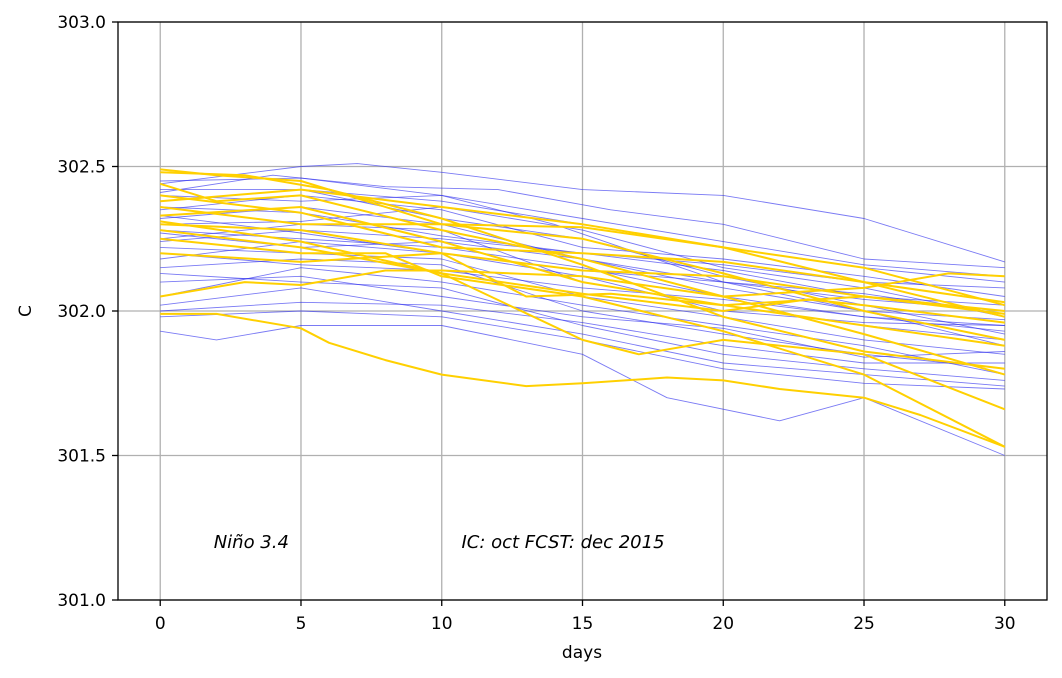  I want to click on x-tick-label: 5, so click(301, 624).